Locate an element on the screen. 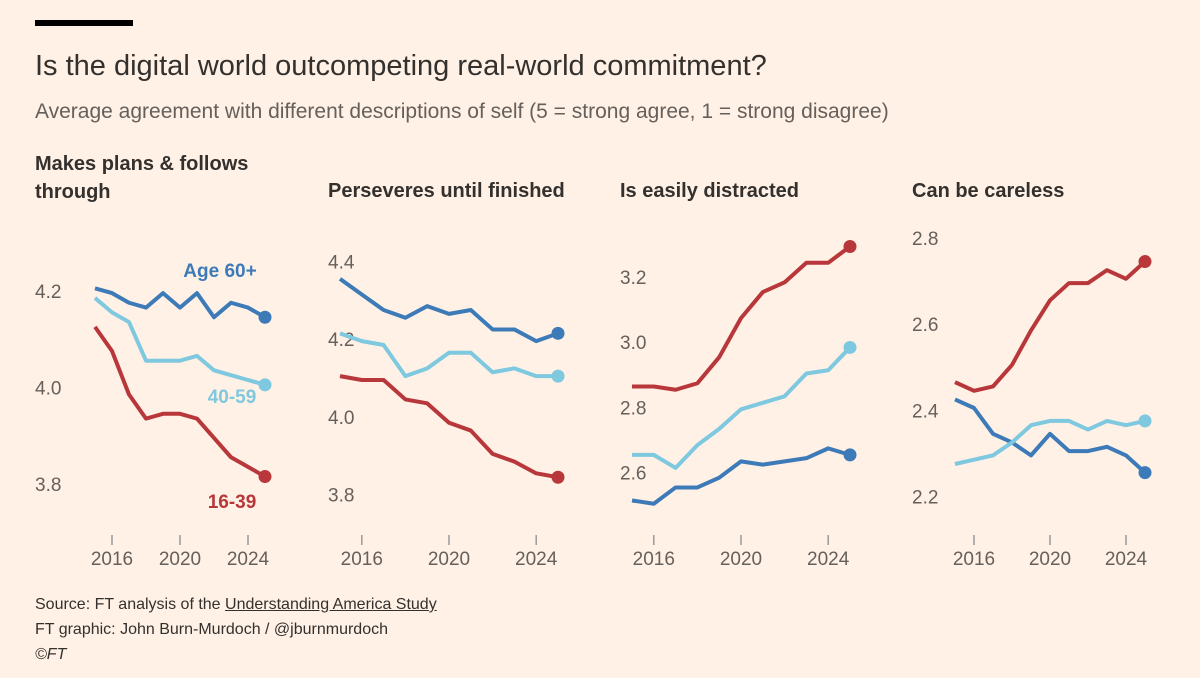 Image resolution: width=1200 pixels, height=678 pixels. y-tick-label: 4.4 is located at coordinates (341, 262).